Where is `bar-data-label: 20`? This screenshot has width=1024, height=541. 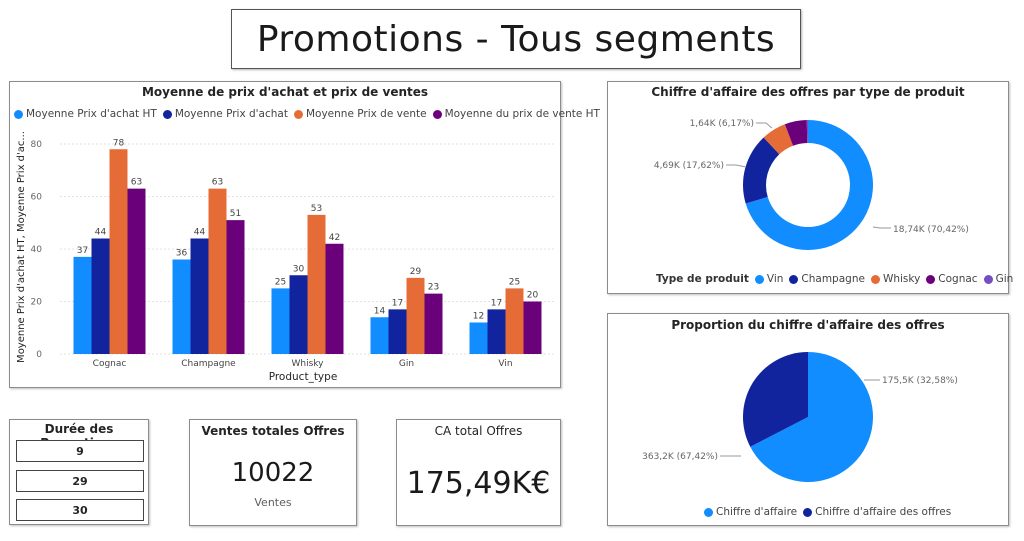 bar-data-label: 20 is located at coordinates (533, 296).